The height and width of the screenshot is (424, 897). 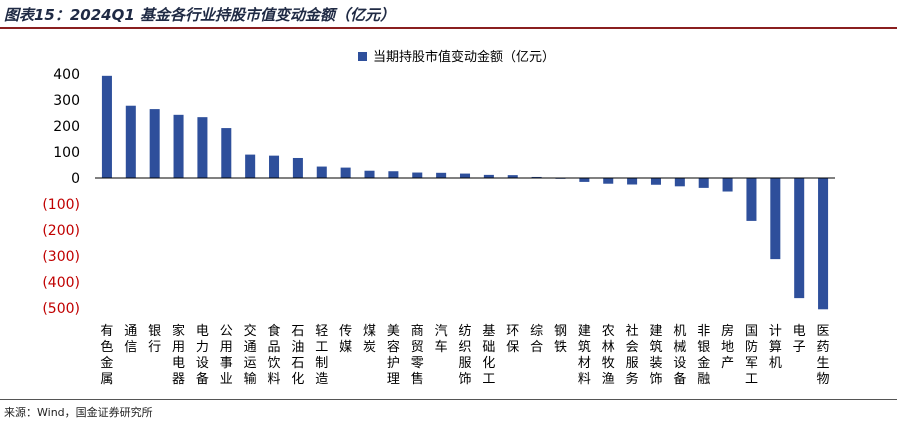 What do you see at coordinates (632, 355) in the screenshot?
I see `category-label: 社会服务` at bounding box center [632, 355].